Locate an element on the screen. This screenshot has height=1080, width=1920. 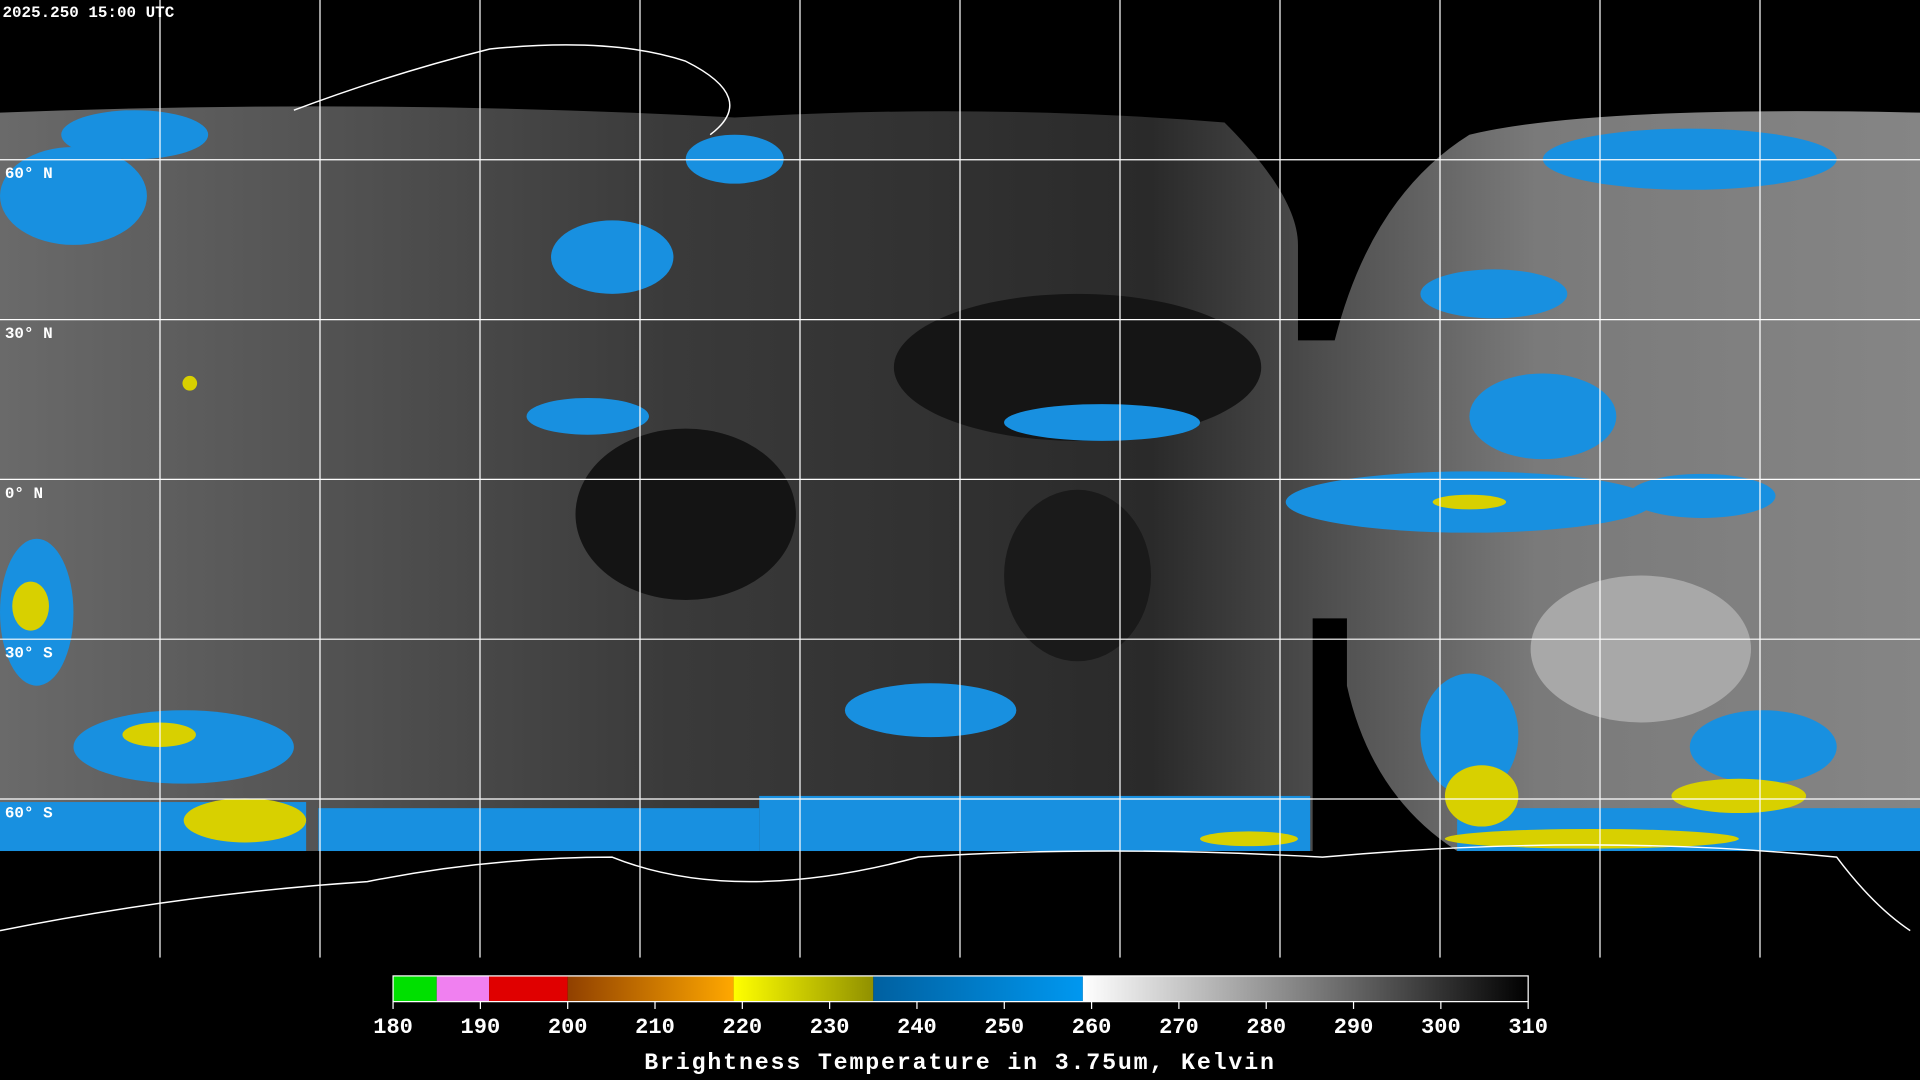
lat-label: 0° N is located at coordinates (24, 494).